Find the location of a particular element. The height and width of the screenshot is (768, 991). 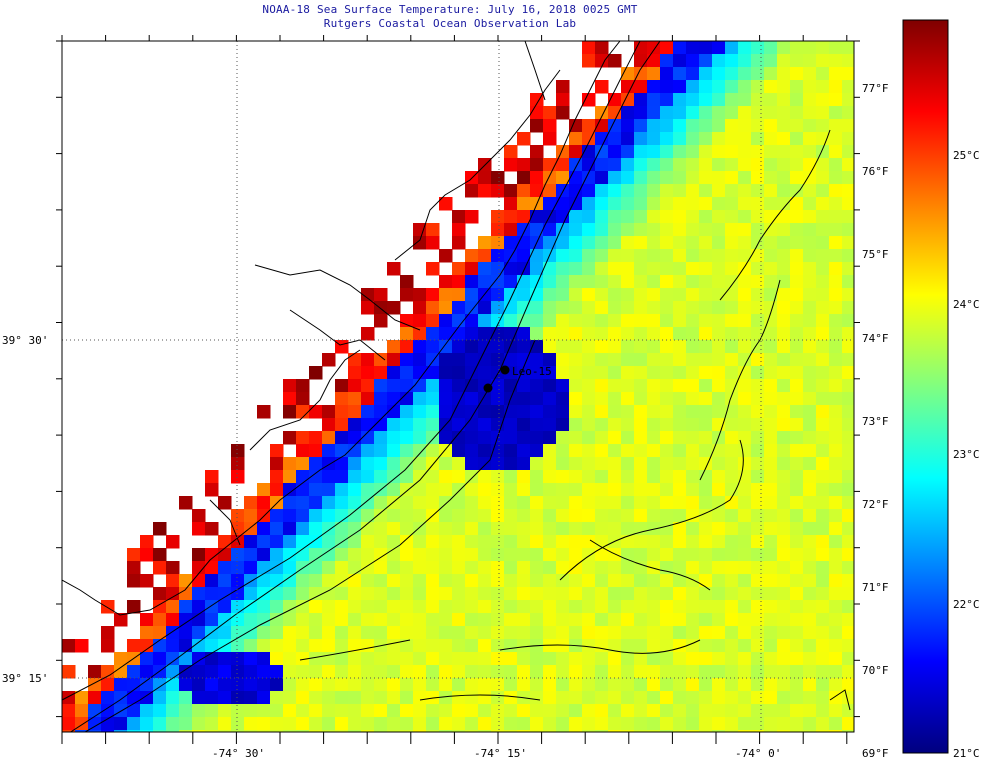

colorbar-celsius-labels: 21°C 22°C 23°C 24°C 25°C is located at coordinates (966, 454).